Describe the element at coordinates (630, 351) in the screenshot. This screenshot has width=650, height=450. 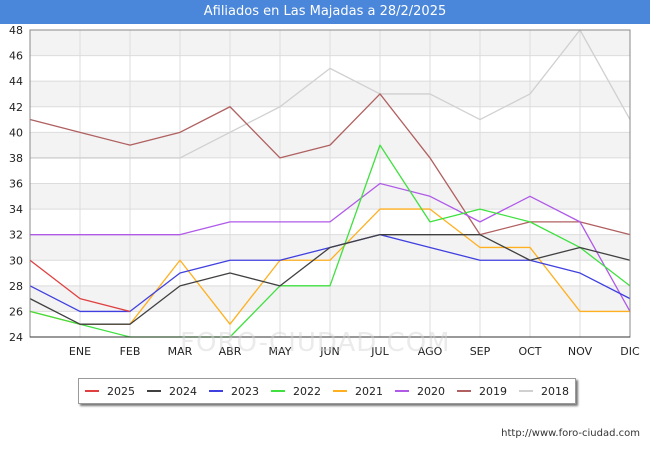
I see `x-tick-label: DIC` at that location.